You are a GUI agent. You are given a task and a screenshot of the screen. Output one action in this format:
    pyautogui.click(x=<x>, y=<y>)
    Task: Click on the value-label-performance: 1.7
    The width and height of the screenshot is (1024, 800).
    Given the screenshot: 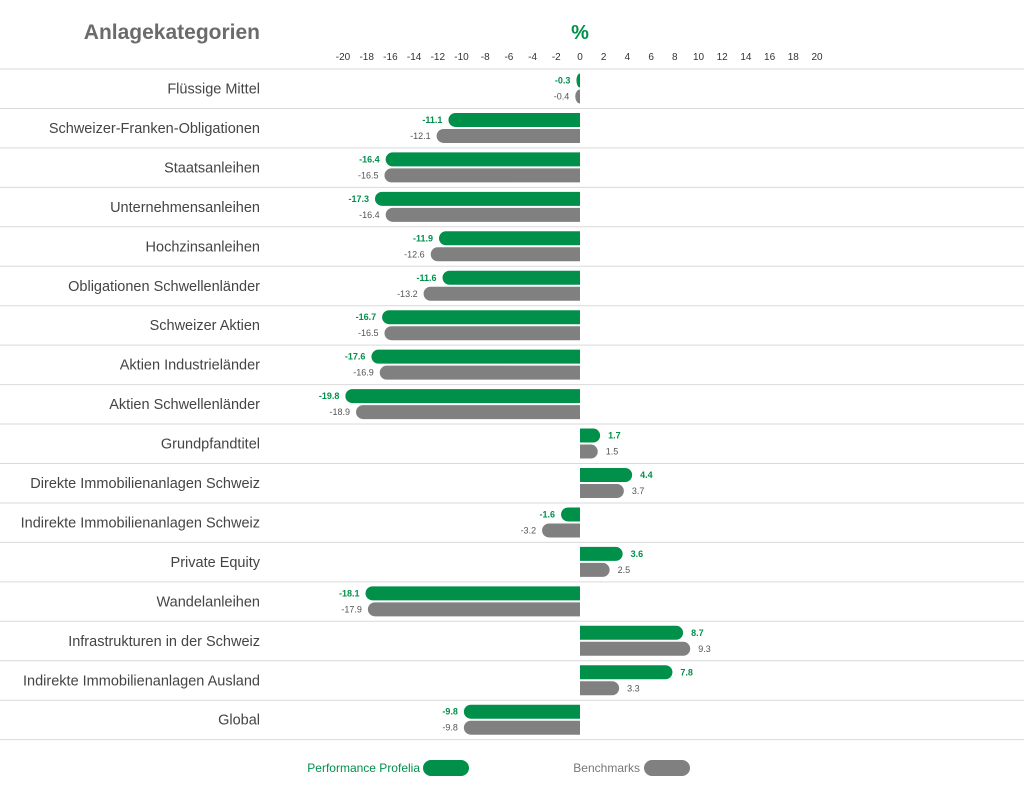 What is the action you would take?
    pyautogui.click(x=614, y=436)
    